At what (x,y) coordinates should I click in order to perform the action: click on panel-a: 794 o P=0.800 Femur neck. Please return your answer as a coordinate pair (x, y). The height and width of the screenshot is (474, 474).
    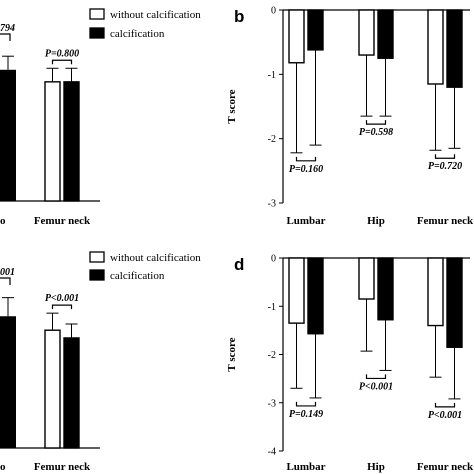
    Looking at the image, I should click on (50, 125).